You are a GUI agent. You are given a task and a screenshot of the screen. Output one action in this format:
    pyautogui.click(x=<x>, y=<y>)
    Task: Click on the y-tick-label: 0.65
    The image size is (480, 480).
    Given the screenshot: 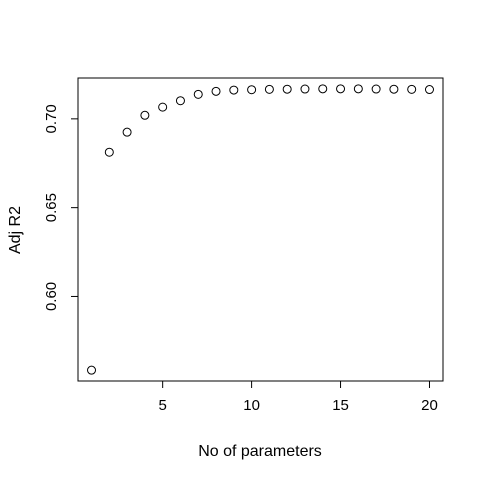 What is the action you would take?
    pyautogui.click(x=51, y=207)
    